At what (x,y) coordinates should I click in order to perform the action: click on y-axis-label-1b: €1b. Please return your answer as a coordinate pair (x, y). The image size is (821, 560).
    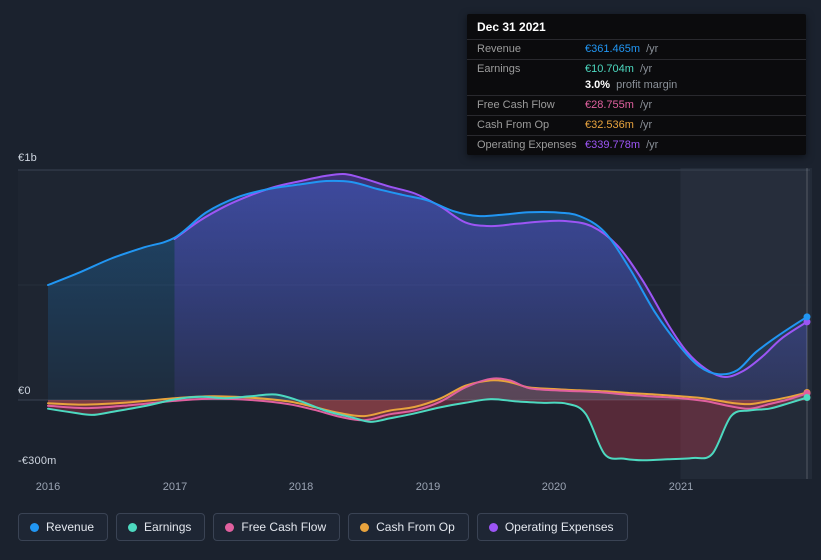
    Looking at the image, I should click on (27, 158).